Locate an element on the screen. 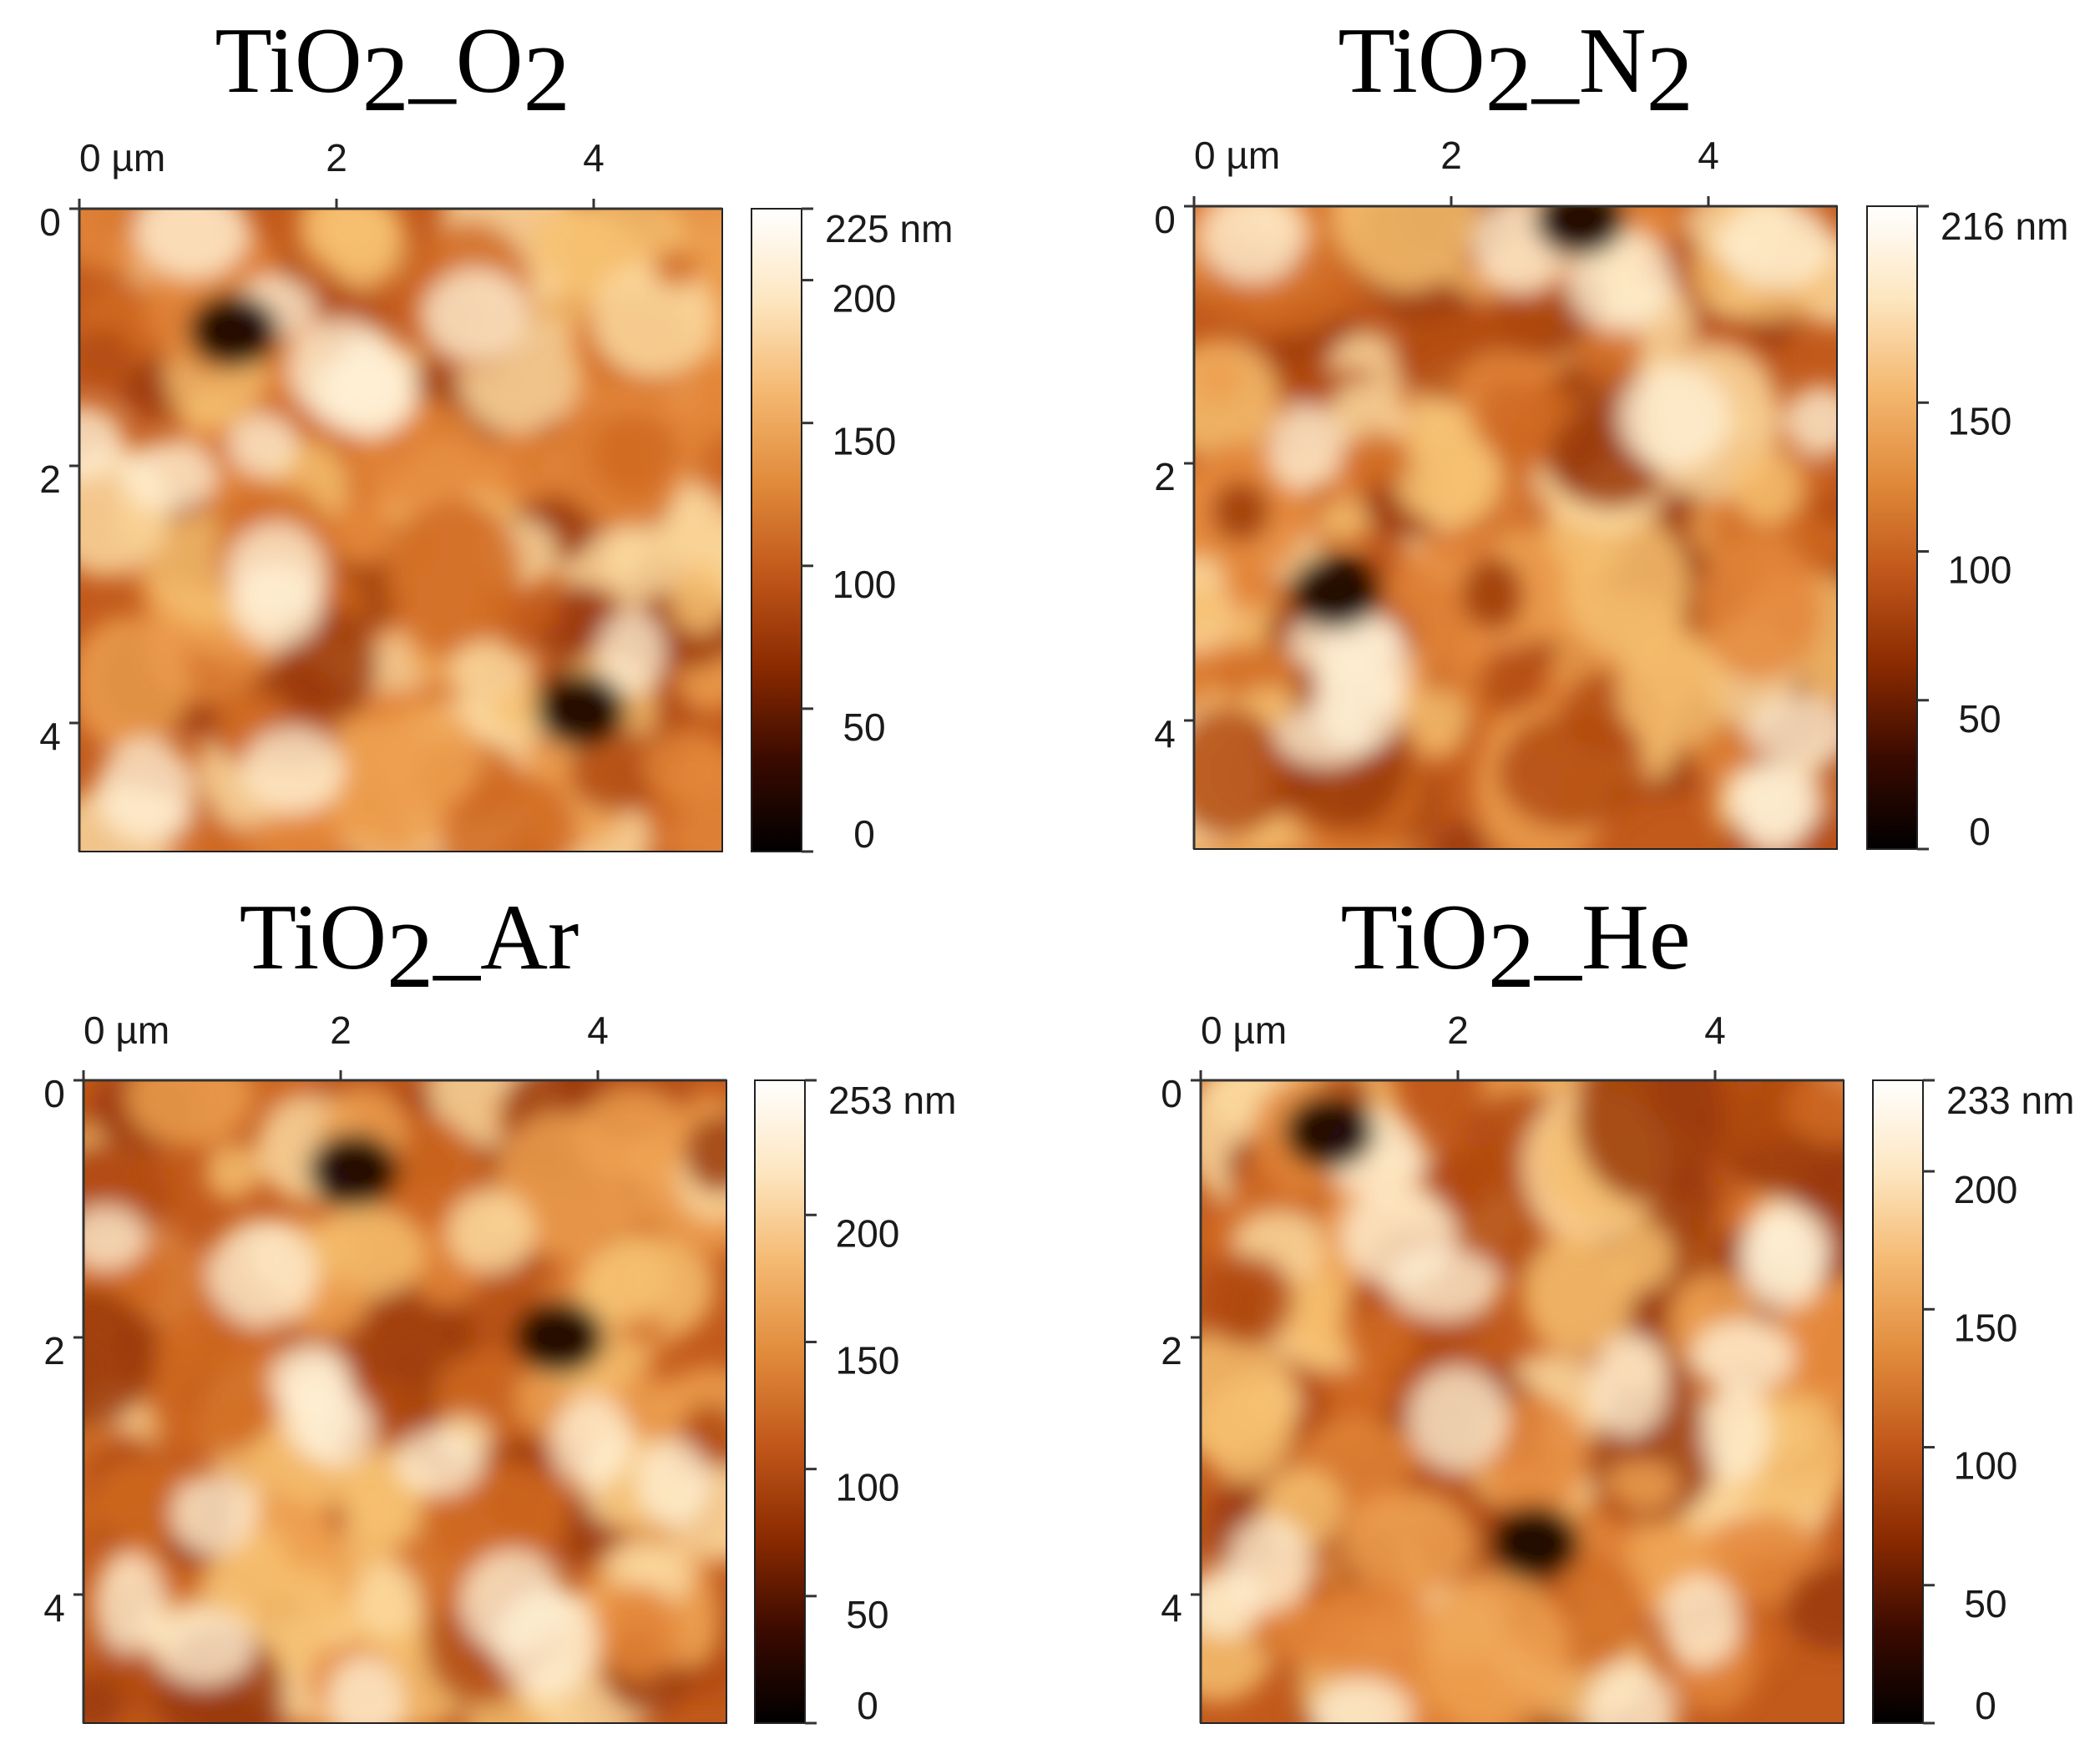 The width and height of the screenshot is (2100, 1749). panel-title: TiO2_O2 is located at coordinates (392, 70).